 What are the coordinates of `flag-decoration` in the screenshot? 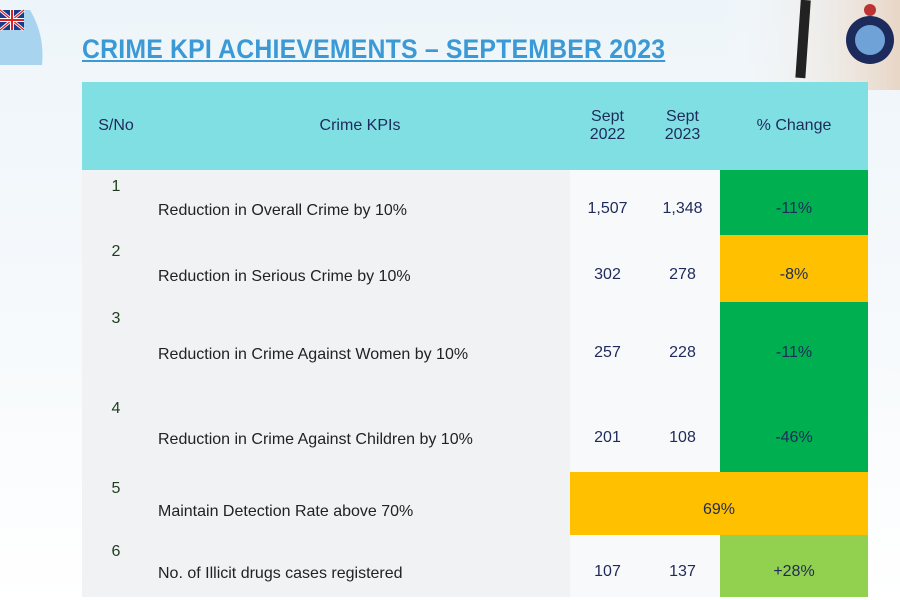 It's located at (21, 36).